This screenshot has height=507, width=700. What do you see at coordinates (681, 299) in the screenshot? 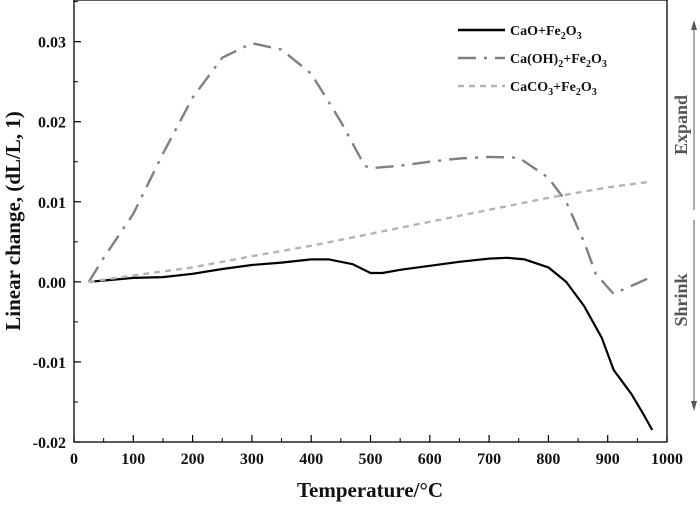
I see `shrink-label: Shrink` at bounding box center [681, 299].